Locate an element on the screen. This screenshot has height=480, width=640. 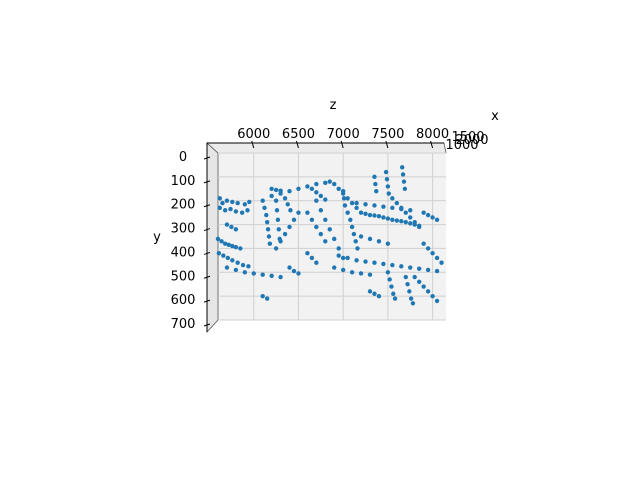
x-axis-label: x is located at coordinates (495, 116).